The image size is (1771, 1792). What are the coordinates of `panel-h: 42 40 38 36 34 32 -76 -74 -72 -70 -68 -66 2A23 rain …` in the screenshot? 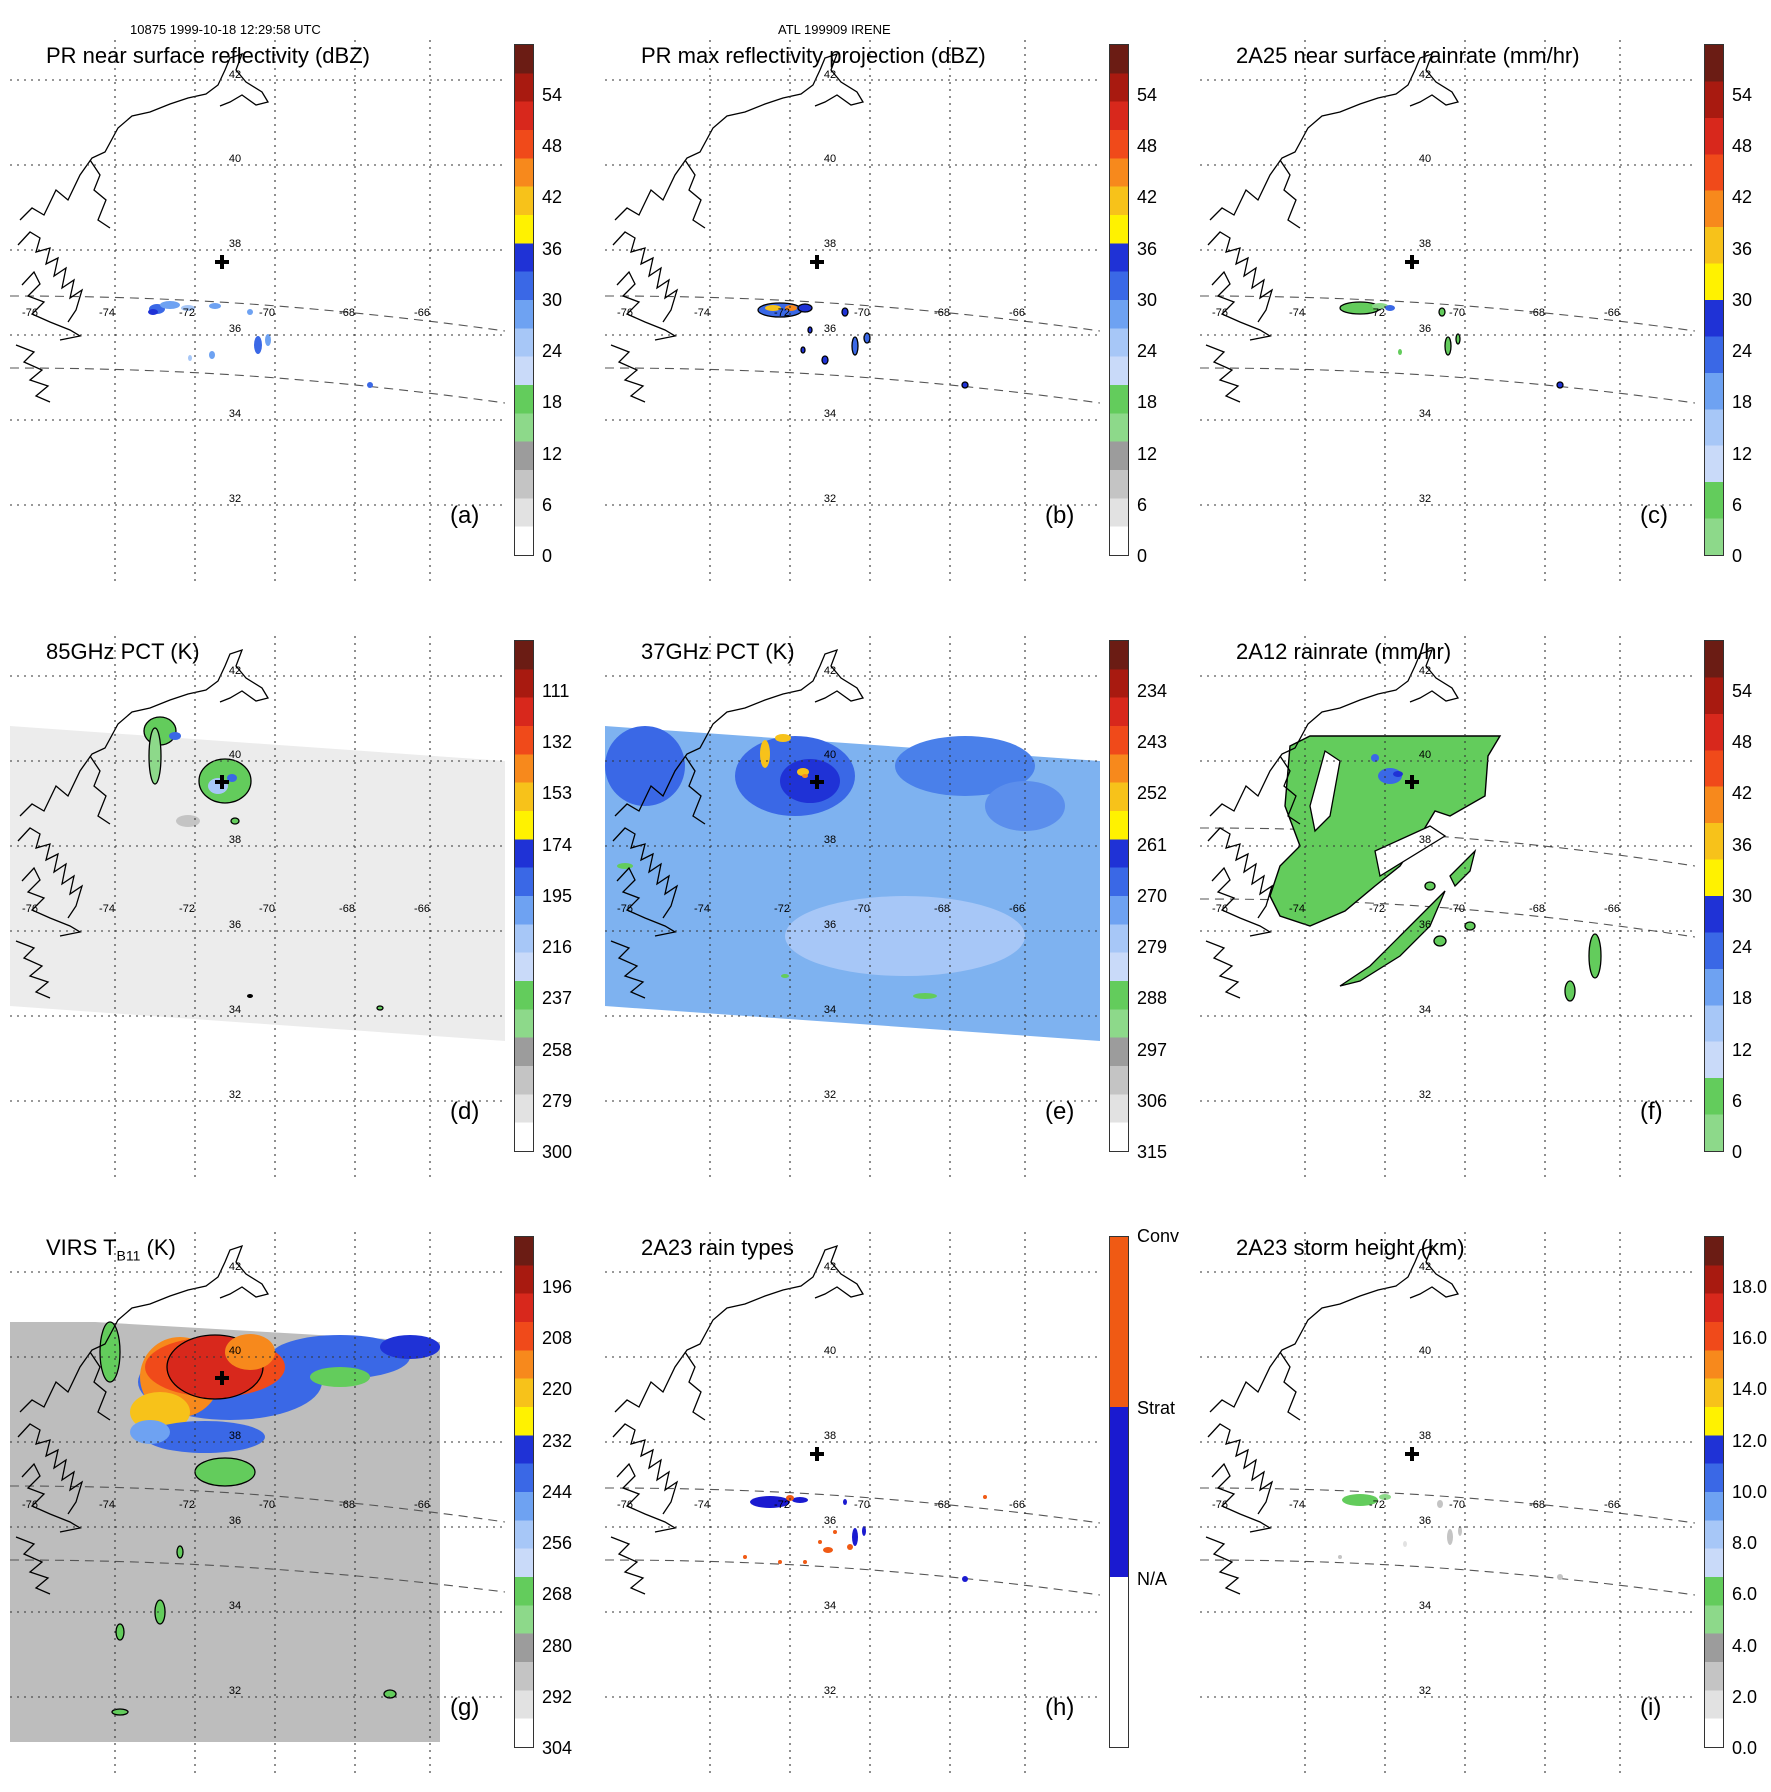 It's located at (892, 1509).